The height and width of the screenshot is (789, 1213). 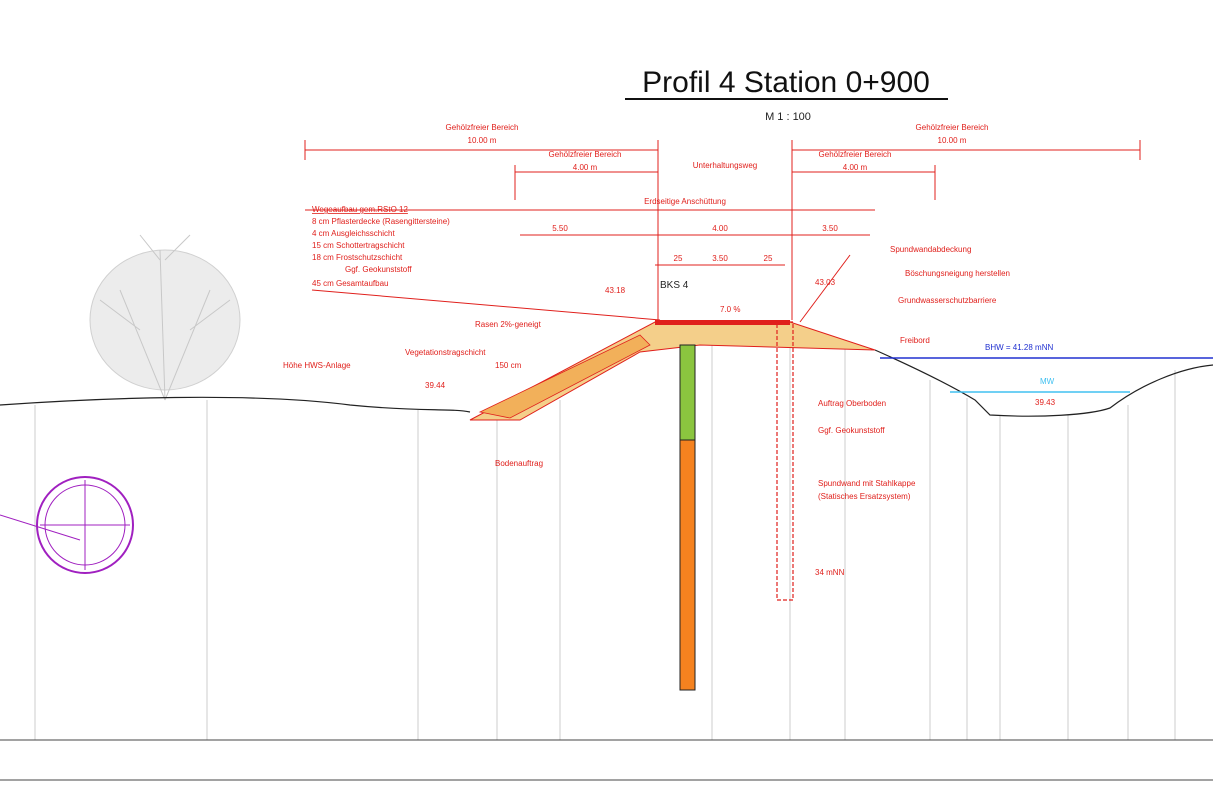 What do you see at coordinates (851, 430) in the screenshot?
I see `geotextile: Ggf. Geokunststoff` at bounding box center [851, 430].